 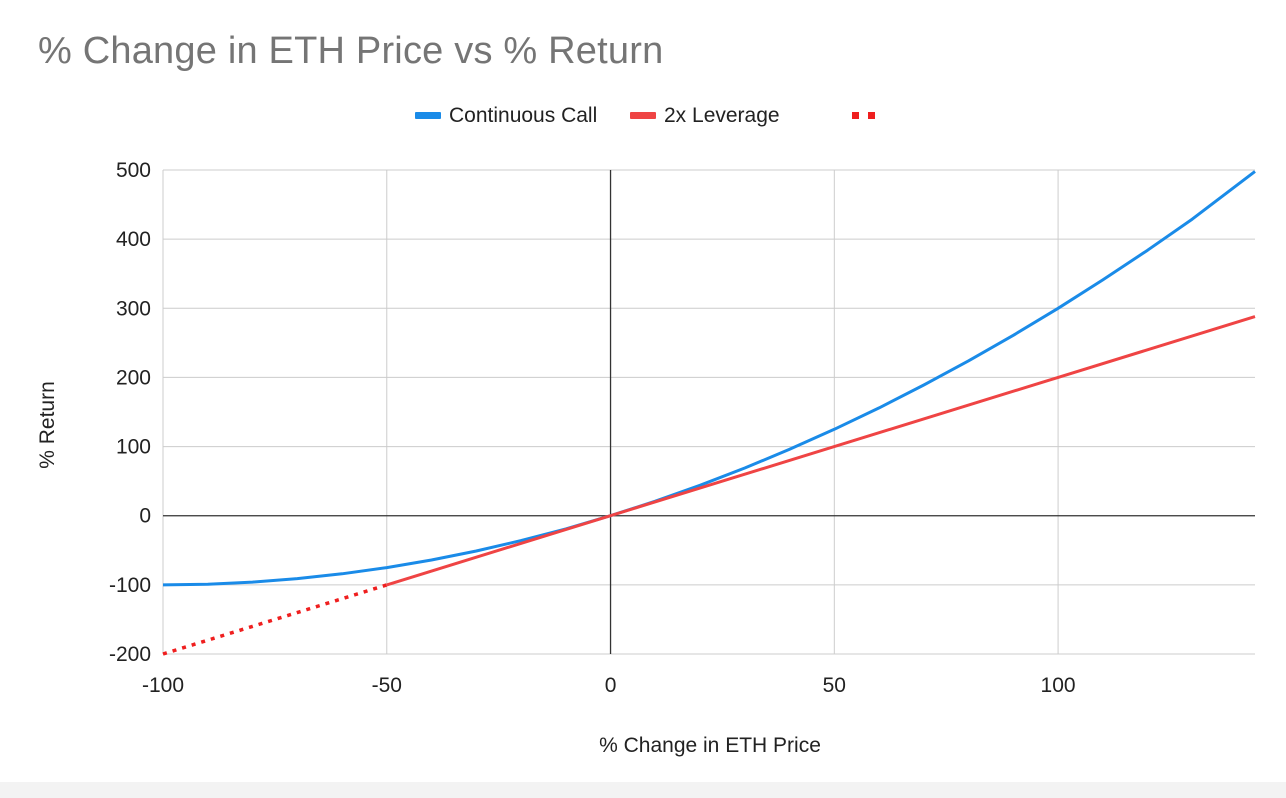 What do you see at coordinates (351, 51) in the screenshot?
I see `chart-title: % Change in ETH Price vs % Return` at bounding box center [351, 51].